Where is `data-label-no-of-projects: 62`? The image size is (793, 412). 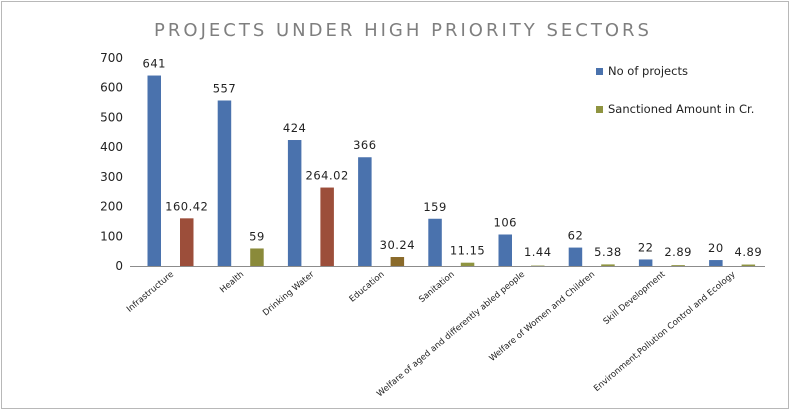
data-label-no-of-projects: 62 is located at coordinates (576, 236).